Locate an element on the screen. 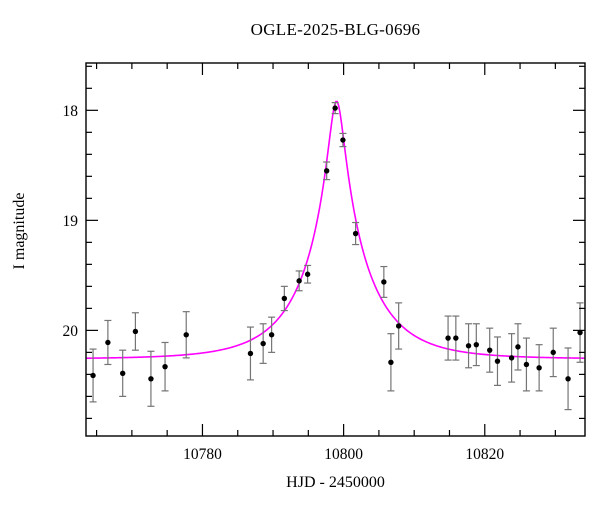  x-tick-label: 10780 is located at coordinates (202, 454).